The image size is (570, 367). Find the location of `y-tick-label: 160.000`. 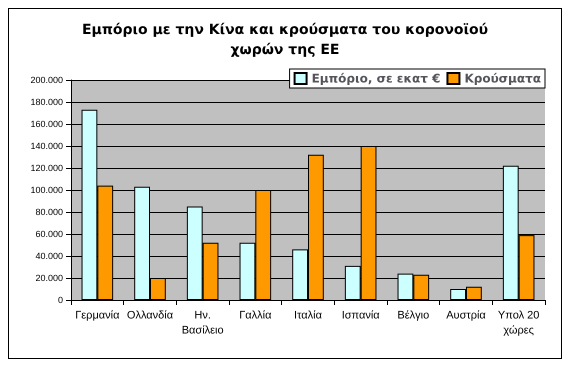

y-tick-label: 160.000 is located at coordinates (46, 124).